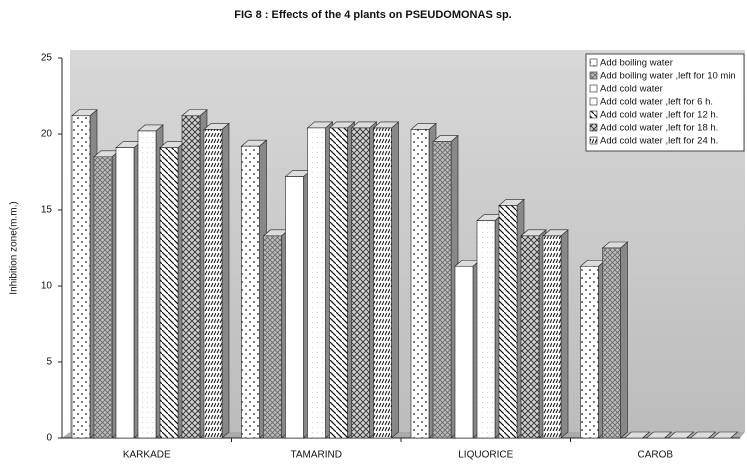 This screenshot has height=467, width=747. What do you see at coordinates (659, 128) in the screenshot?
I see `legend-label: Add cold water ,left for 18 h.` at bounding box center [659, 128].